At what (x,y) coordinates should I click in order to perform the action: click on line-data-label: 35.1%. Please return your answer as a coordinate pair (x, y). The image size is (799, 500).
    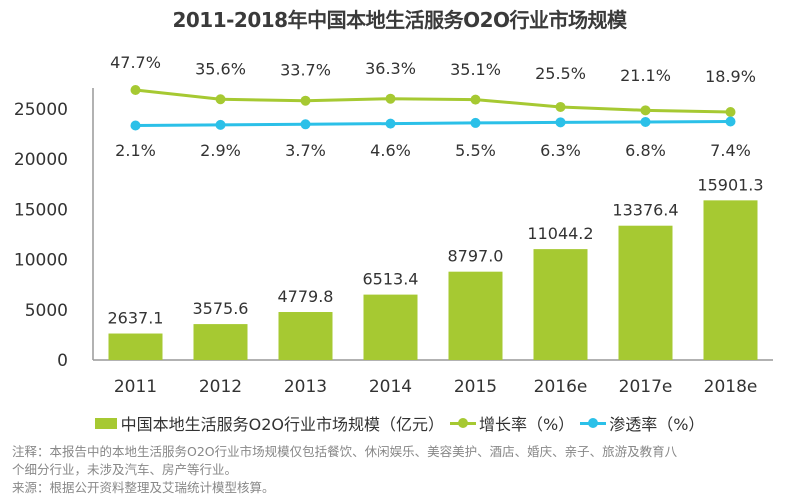
    Looking at the image, I should click on (475, 69).